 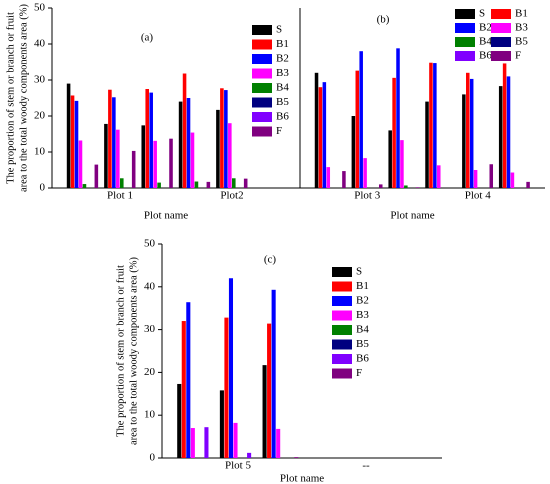 What do you see at coordinates (40, 116) in the screenshot?
I see `y-tick-label: 20` at bounding box center [40, 116].